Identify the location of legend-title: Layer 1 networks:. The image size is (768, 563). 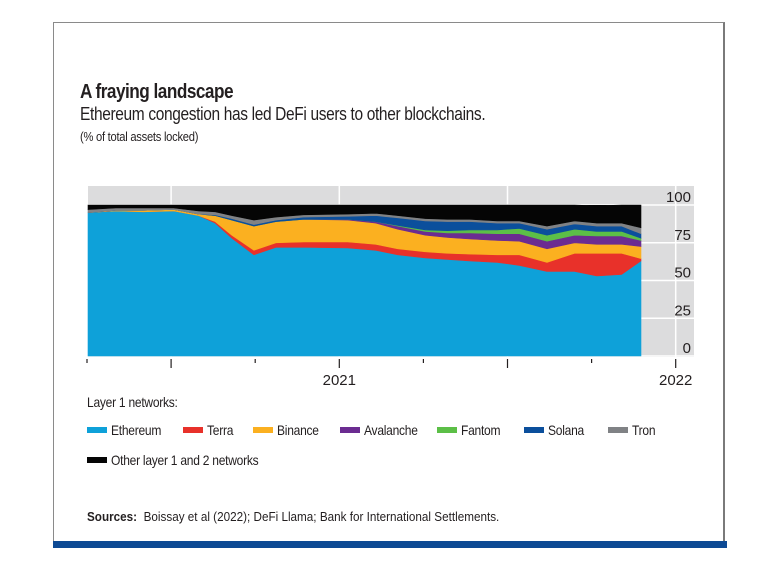
(132, 402).